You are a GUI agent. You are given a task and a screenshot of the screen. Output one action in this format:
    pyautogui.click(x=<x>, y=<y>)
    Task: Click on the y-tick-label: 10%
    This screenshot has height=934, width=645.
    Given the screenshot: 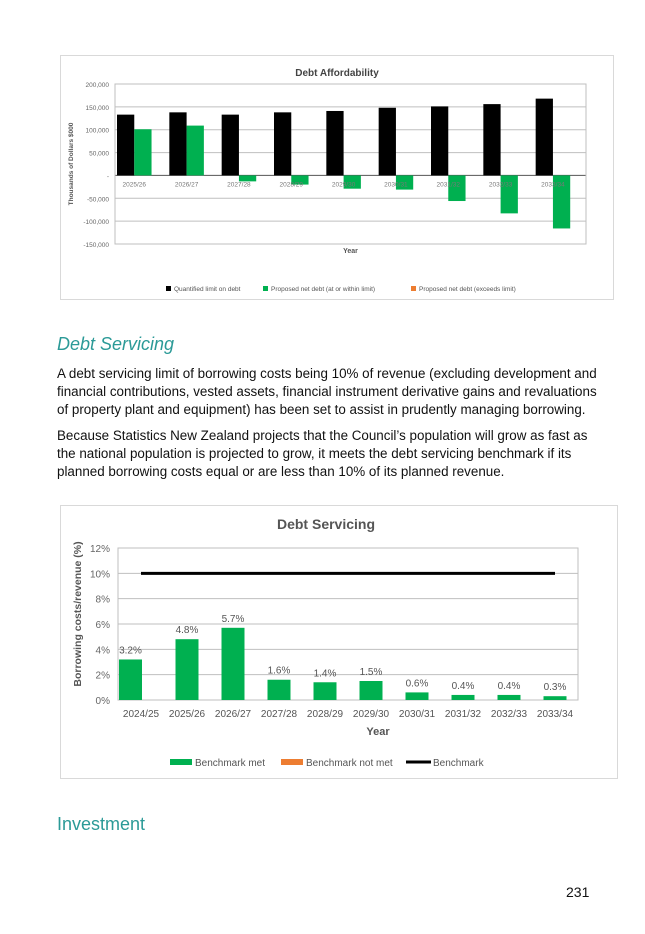 What is the action you would take?
    pyautogui.click(x=100, y=574)
    